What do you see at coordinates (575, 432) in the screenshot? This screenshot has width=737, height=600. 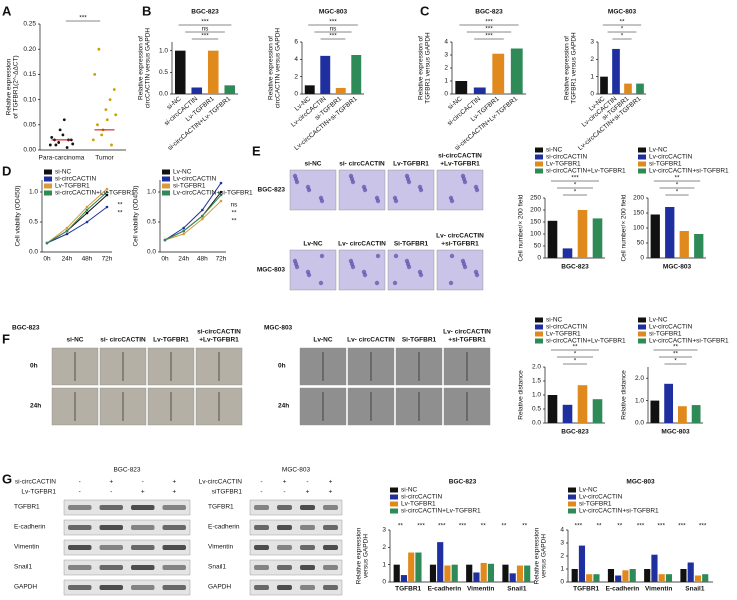 I see `x-axis-label: BGC-823` at bounding box center [575, 432].